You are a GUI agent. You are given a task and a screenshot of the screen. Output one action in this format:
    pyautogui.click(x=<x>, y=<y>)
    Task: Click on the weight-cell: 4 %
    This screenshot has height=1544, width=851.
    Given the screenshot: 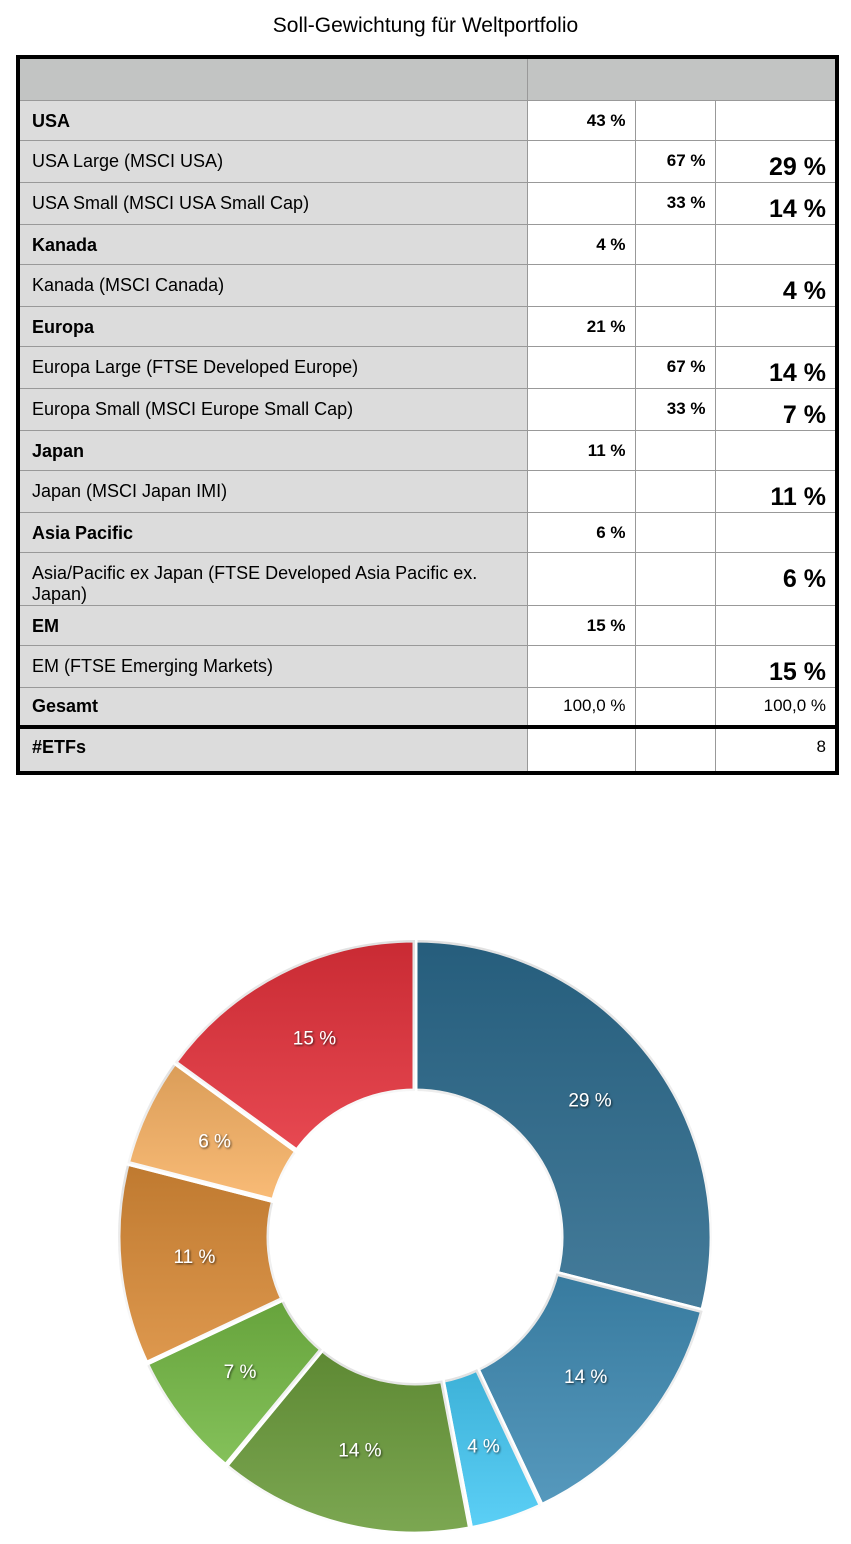 What is the action you would take?
    pyautogui.click(x=776, y=285)
    